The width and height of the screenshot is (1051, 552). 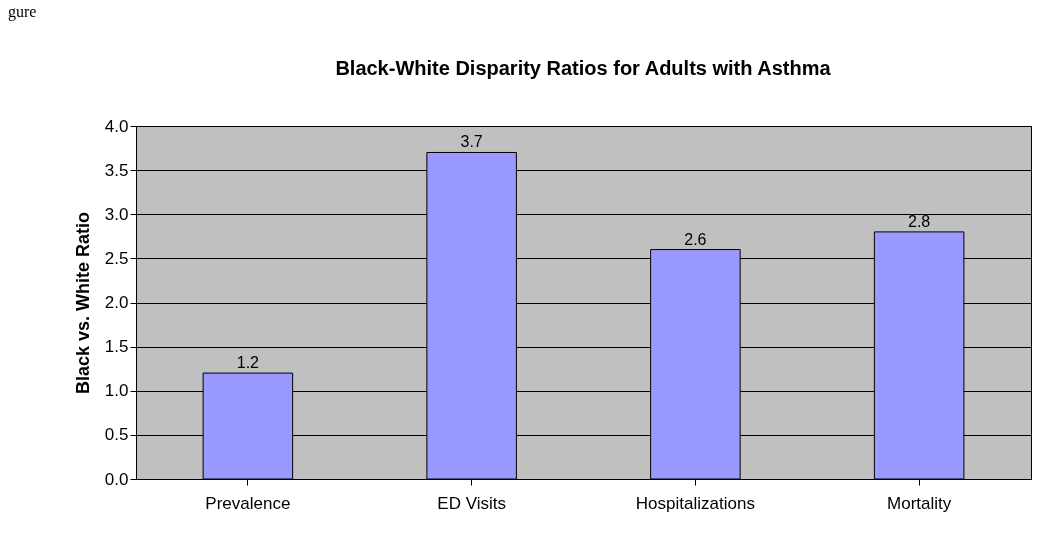 What do you see at coordinates (248, 503) in the screenshot?
I see `x-tick-label: Prevalence` at bounding box center [248, 503].